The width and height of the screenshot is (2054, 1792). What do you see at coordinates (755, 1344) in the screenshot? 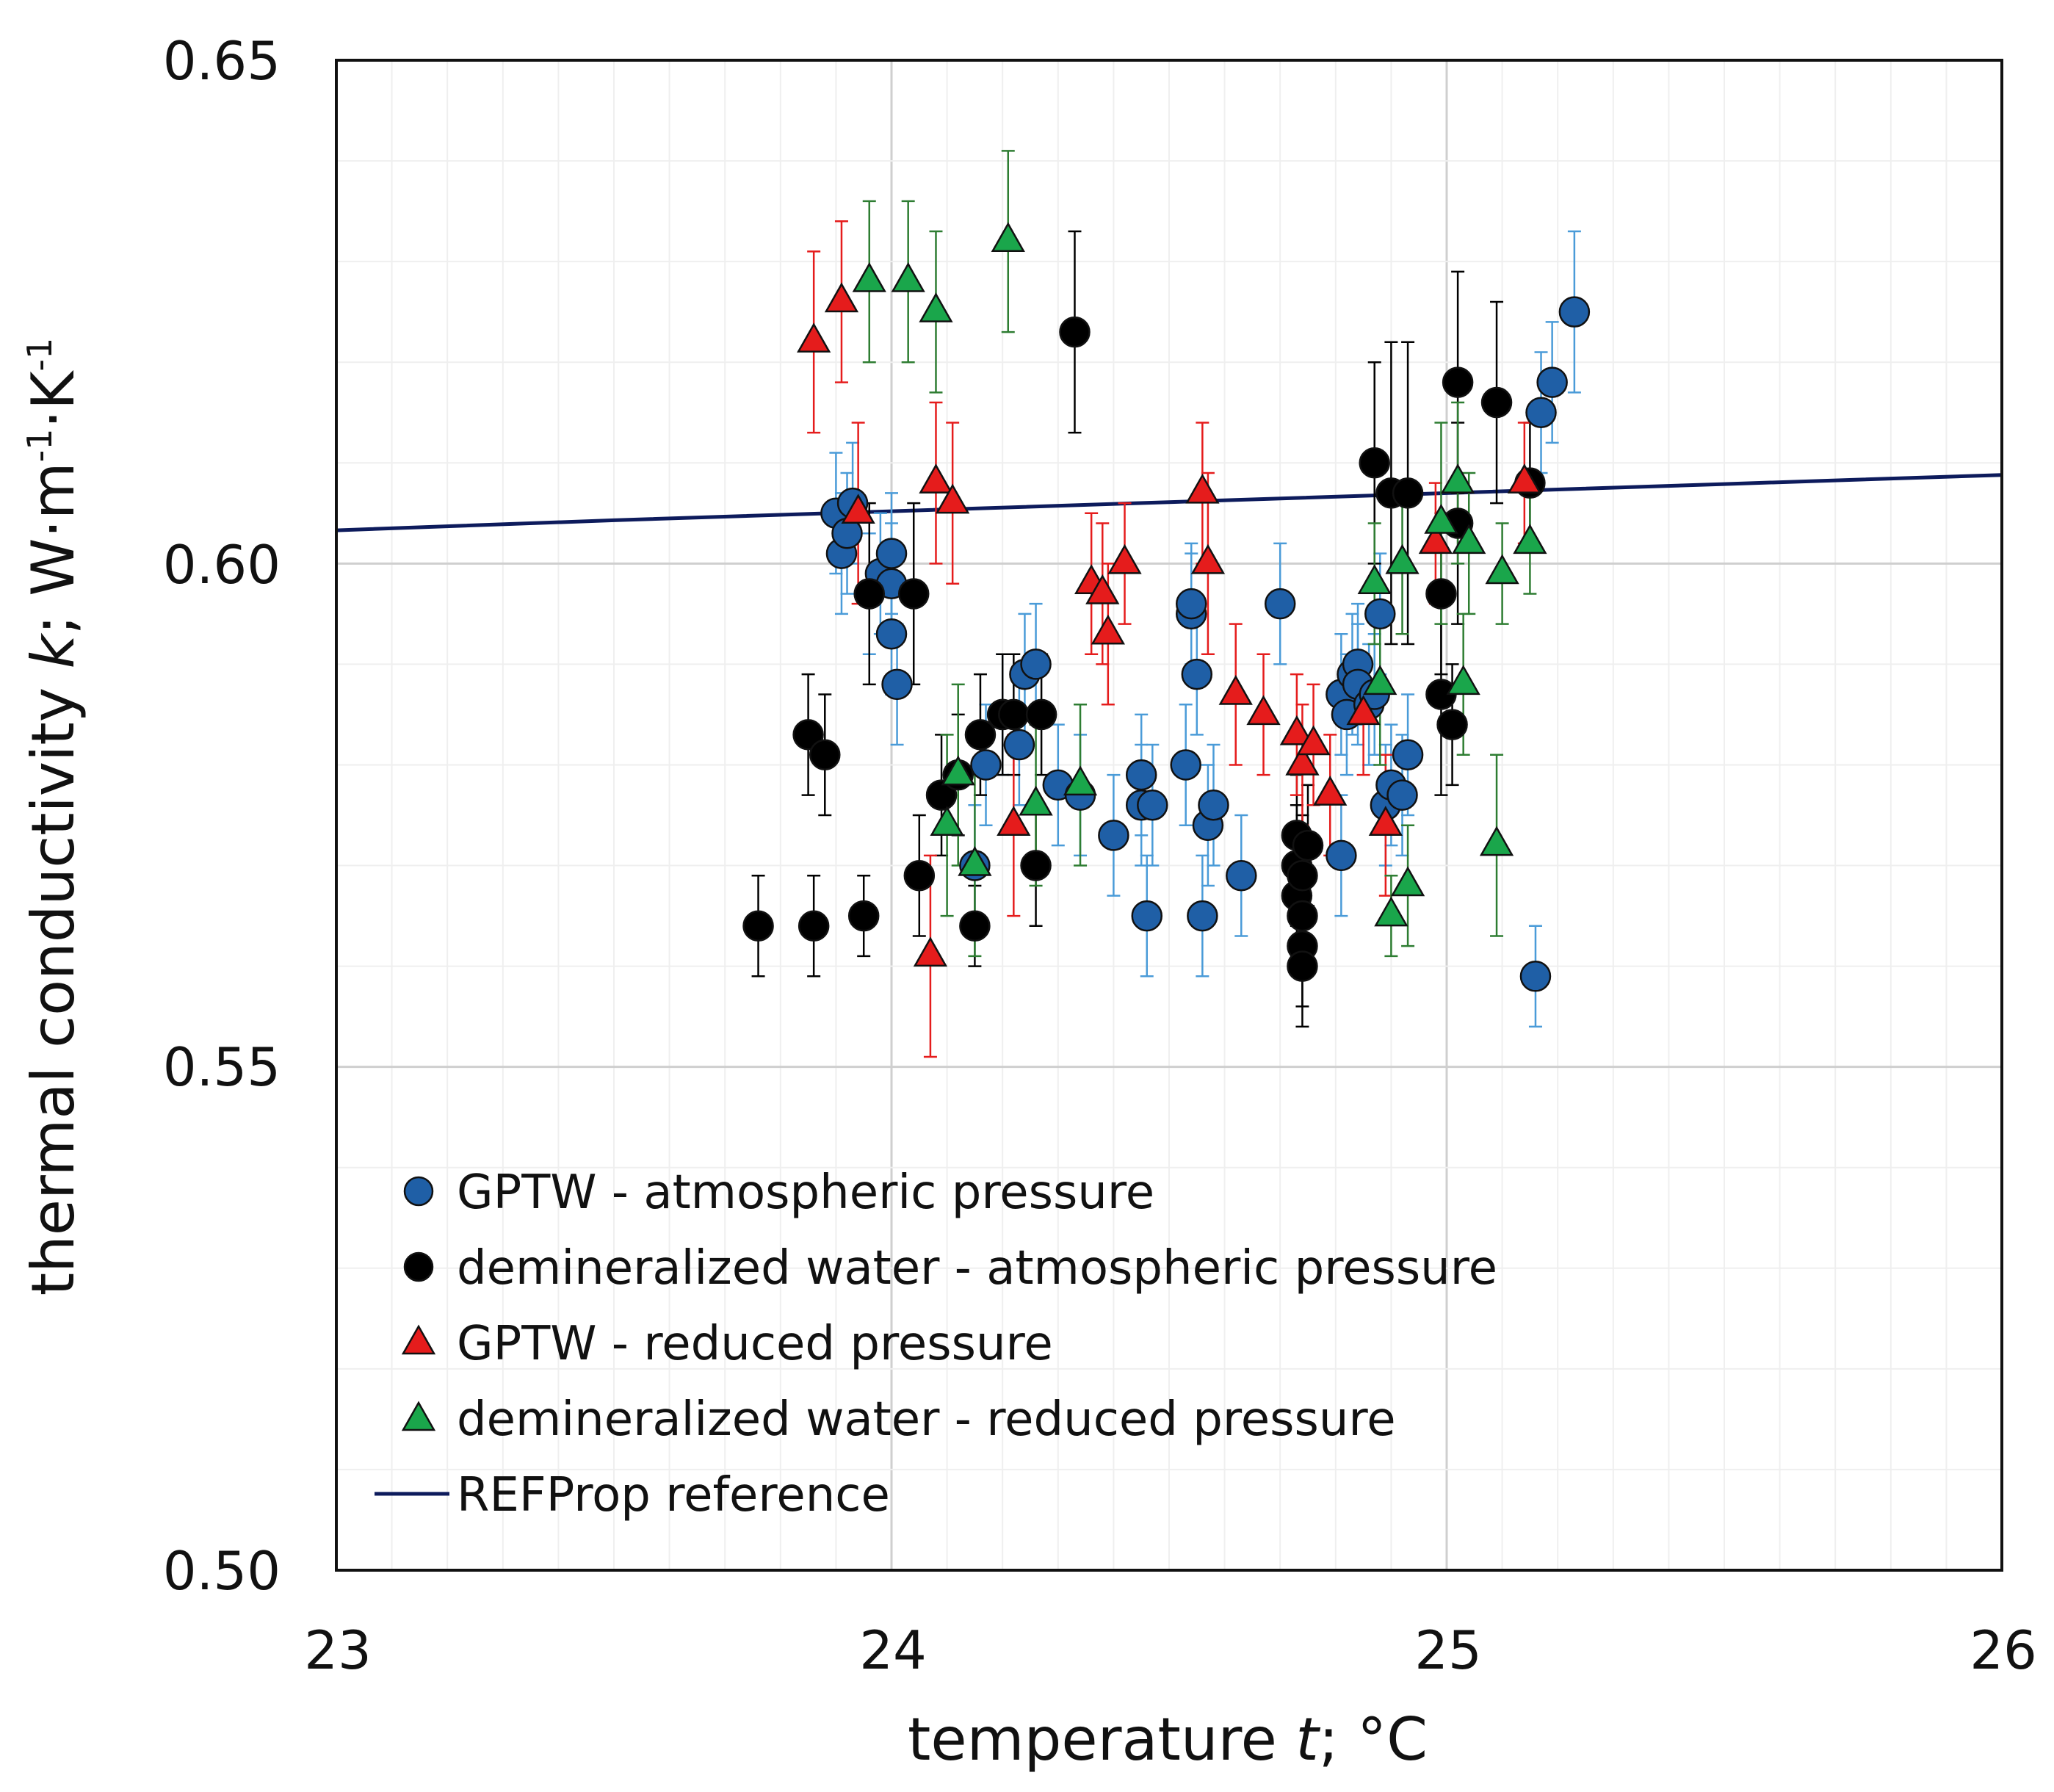
I see `legend-label-gptw-reduced: GPTW - reduced pressure` at bounding box center [755, 1344].